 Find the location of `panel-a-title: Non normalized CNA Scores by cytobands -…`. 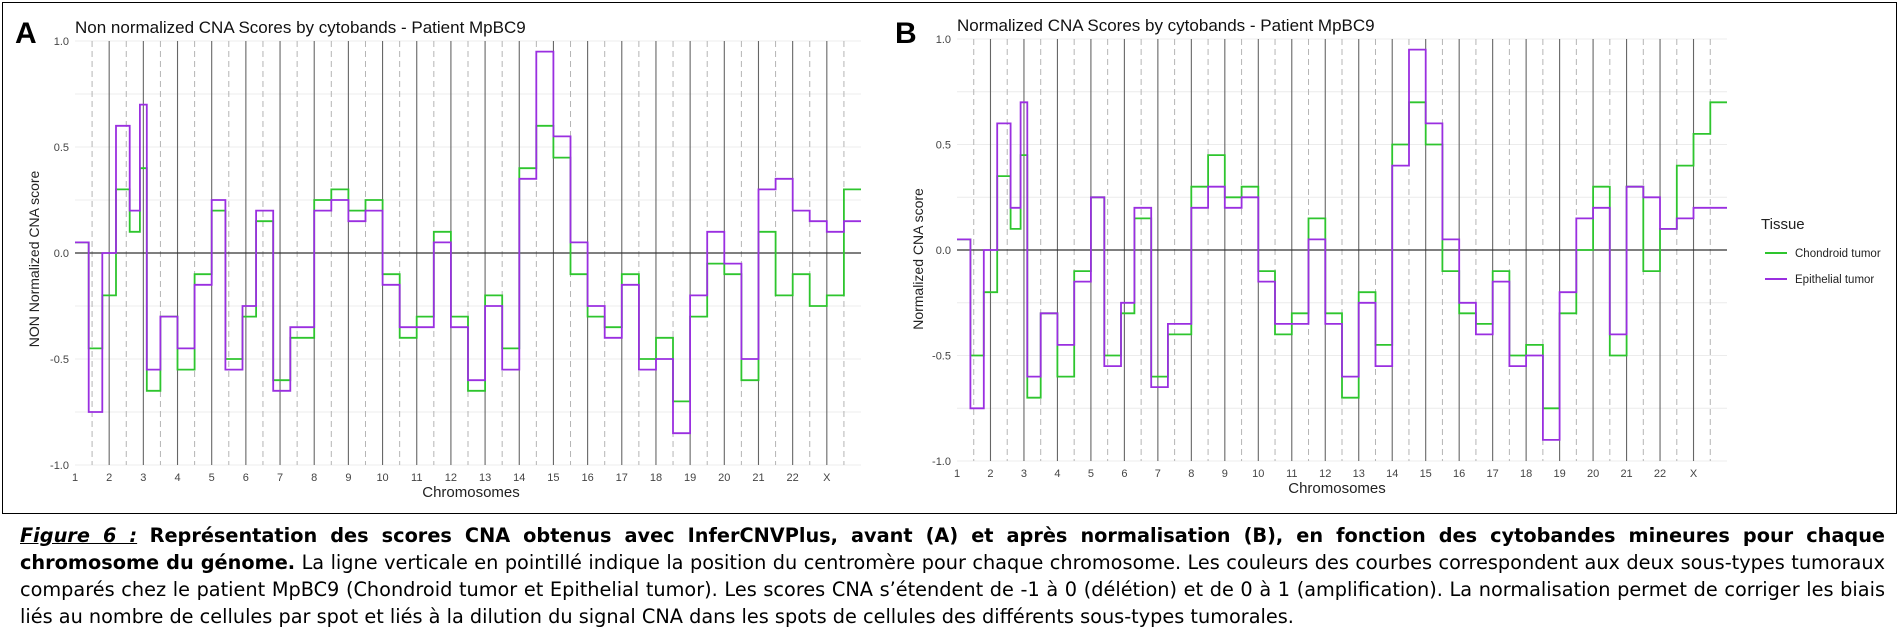

panel-a-title: Non normalized CNA Scores by cytobands -… is located at coordinates (300, 27).